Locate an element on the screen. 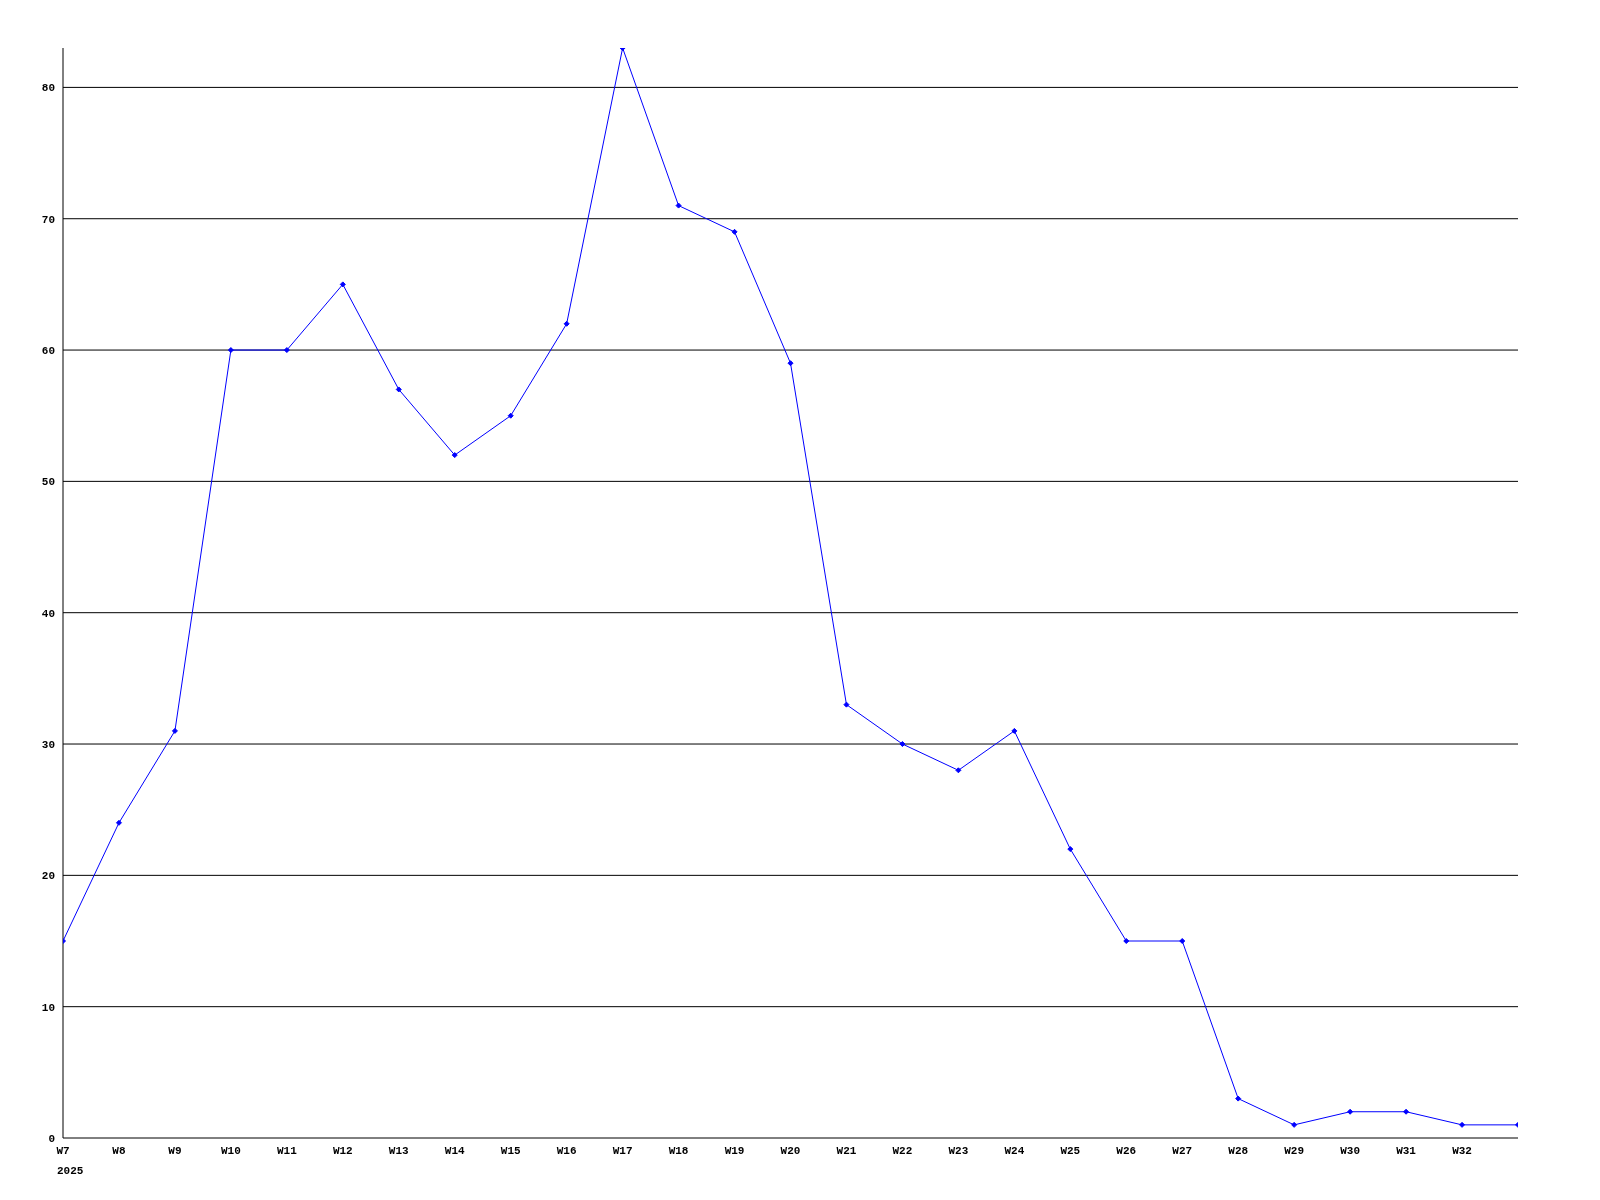 Image resolution: width=1600 pixels, height=1200 pixels. x-tick-label: W26 is located at coordinates (1126, 1150).